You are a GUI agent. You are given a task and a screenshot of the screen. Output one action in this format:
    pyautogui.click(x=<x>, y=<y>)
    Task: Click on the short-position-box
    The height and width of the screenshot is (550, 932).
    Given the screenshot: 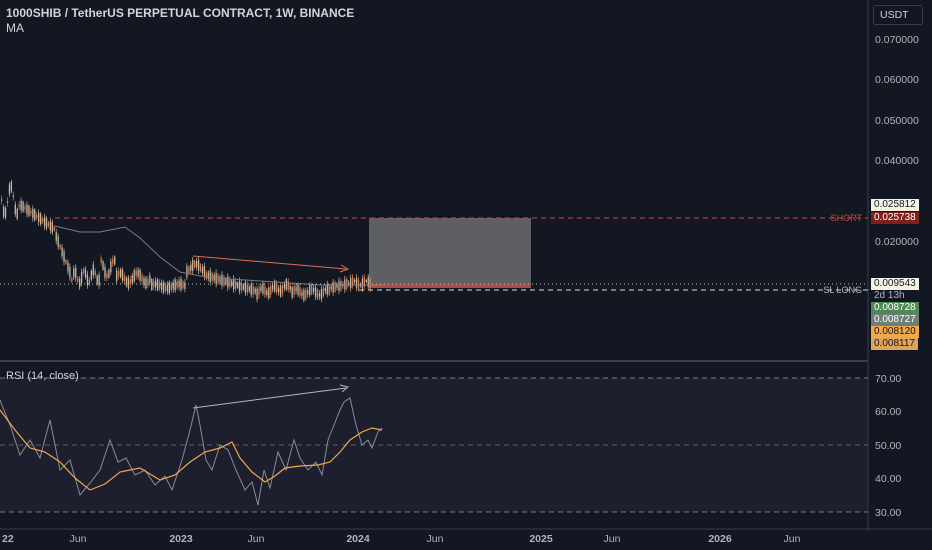 What is the action you would take?
    pyautogui.click(x=450, y=251)
    